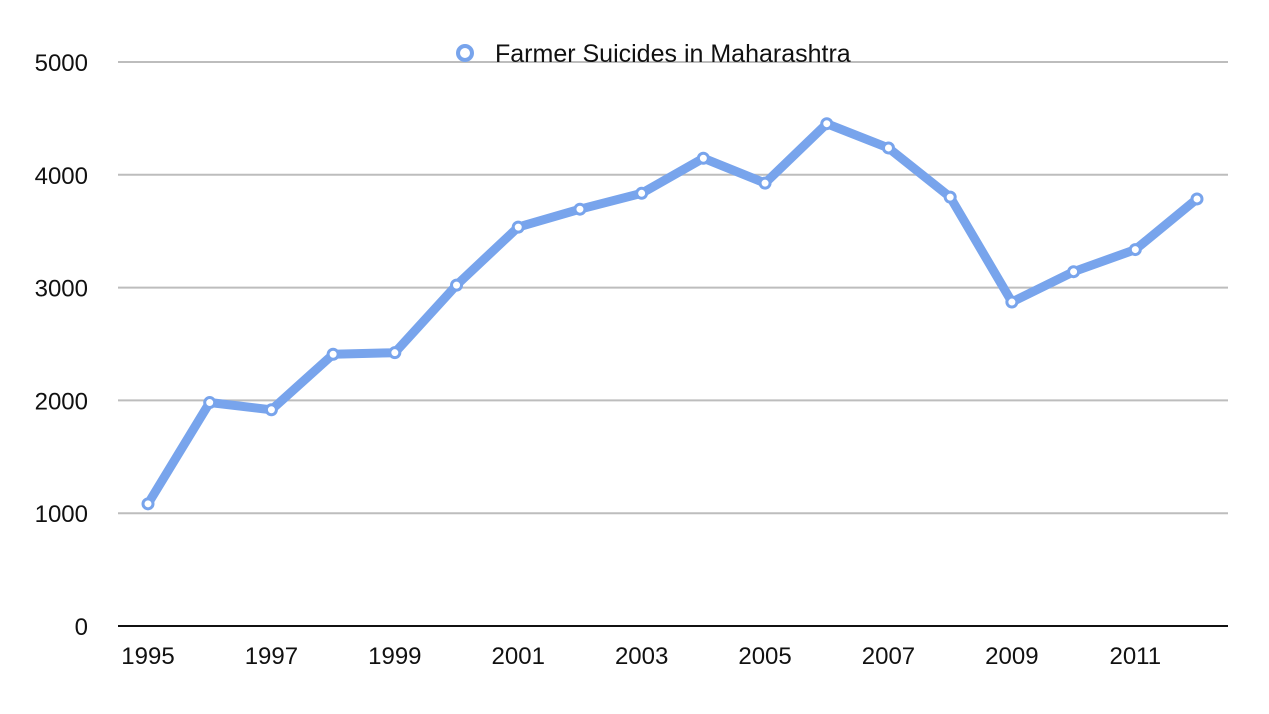 This screenshot has height=714, width=1269. I want to click on y-tick-label: 4000, so click(61, 176).